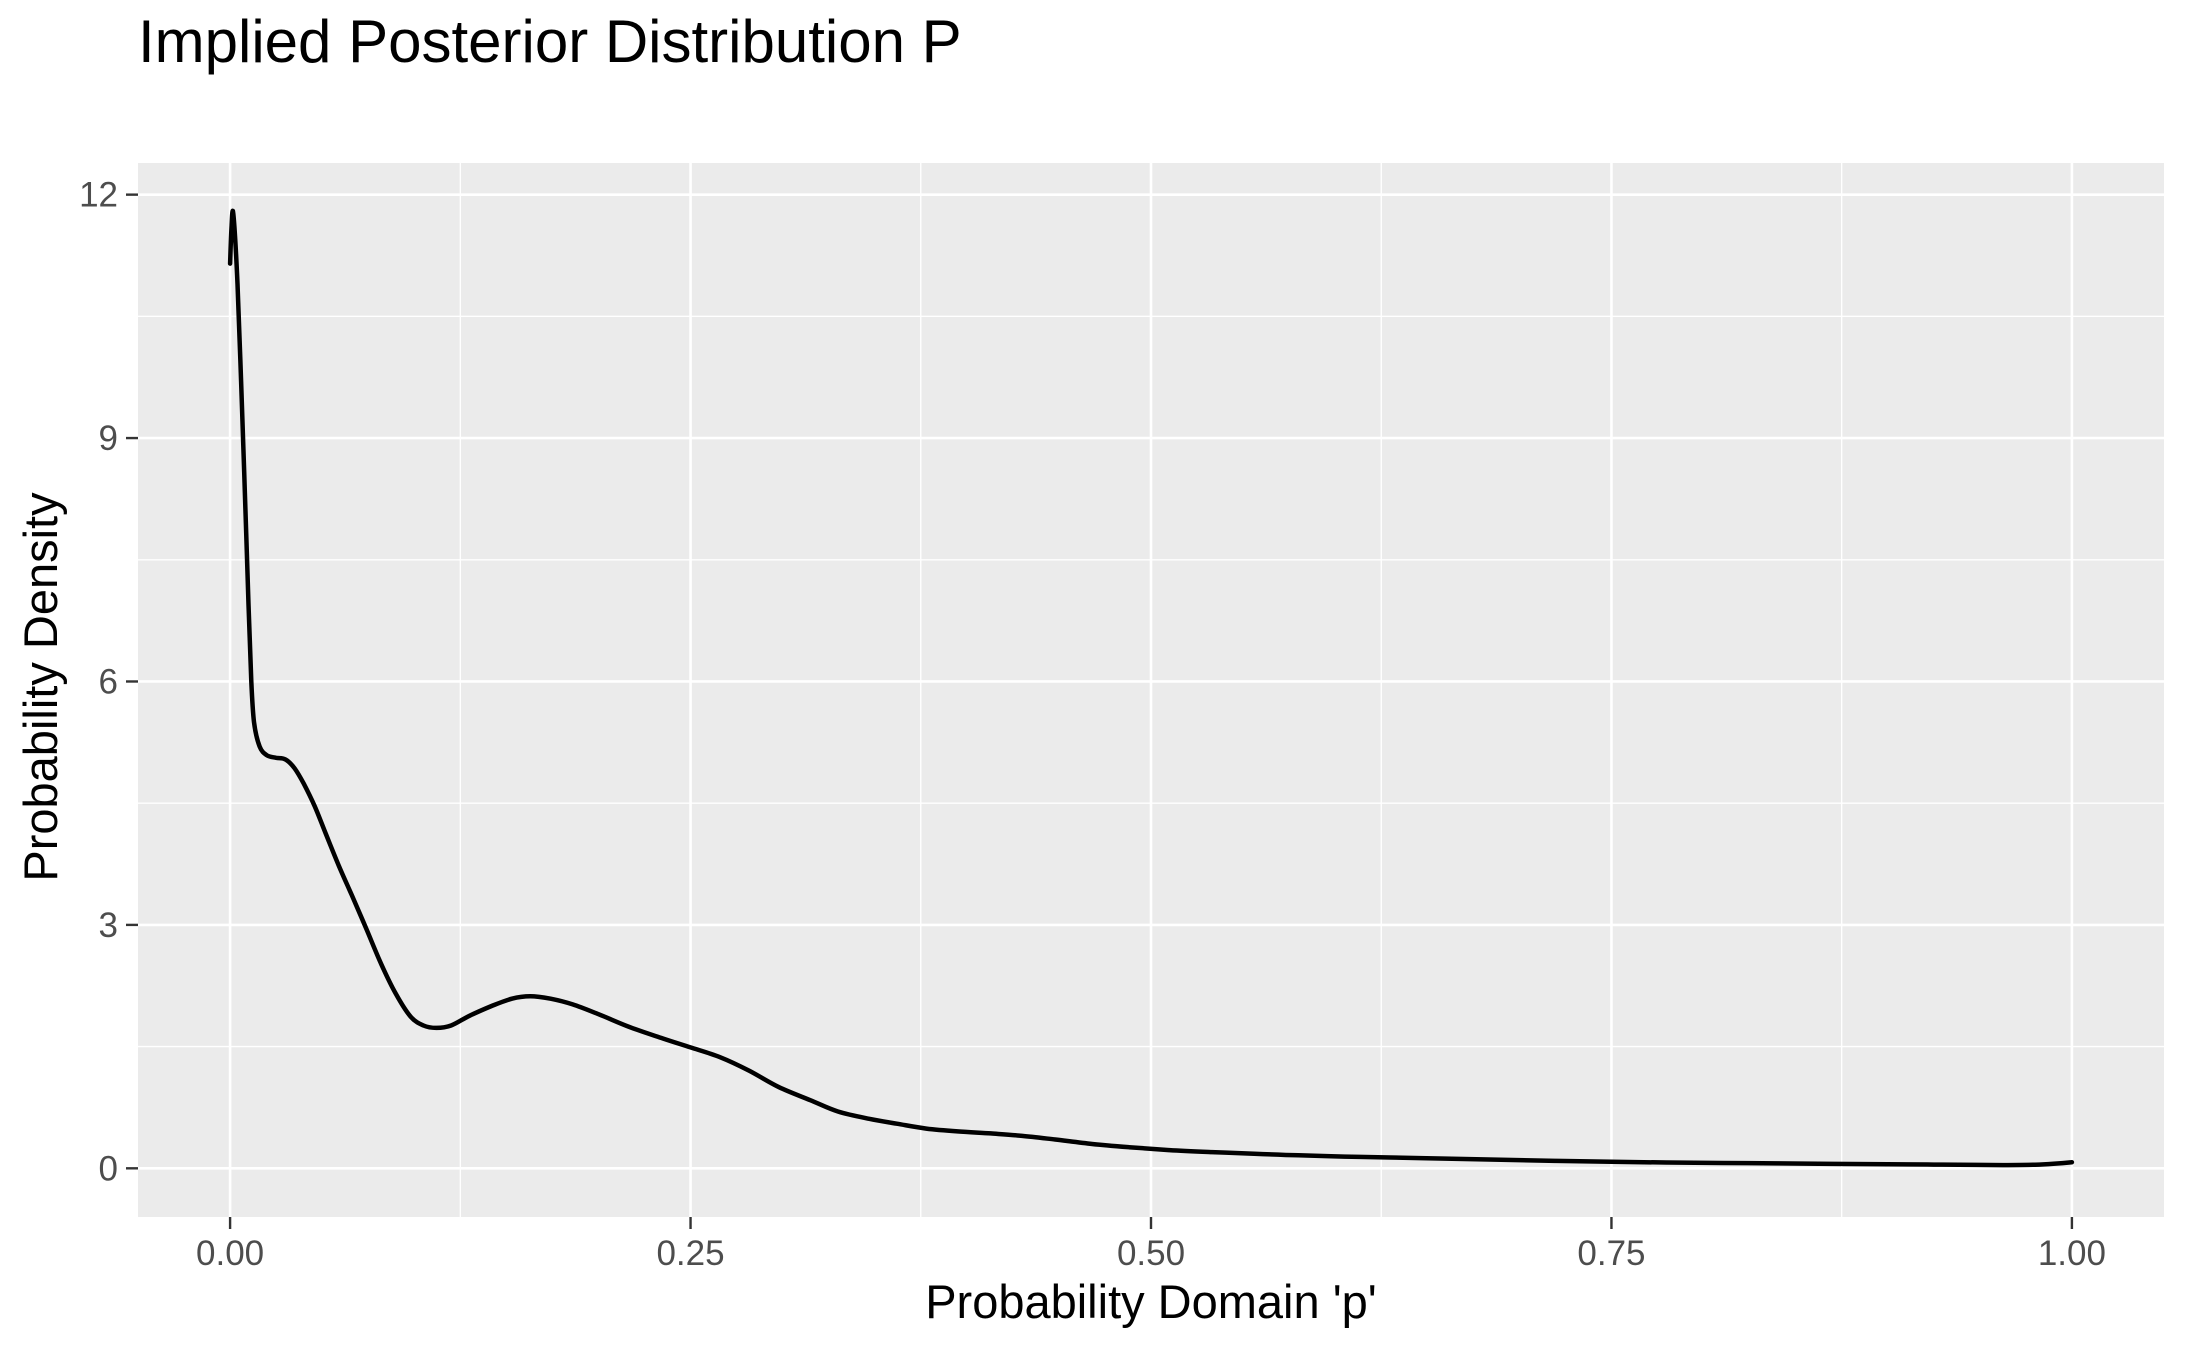 This screenshot has height=1355, width=2187. What do you see at coordinates (108, 1168) in the screenshot?
I see `y-tick-label: 0` at bounding box center [108, 1168].